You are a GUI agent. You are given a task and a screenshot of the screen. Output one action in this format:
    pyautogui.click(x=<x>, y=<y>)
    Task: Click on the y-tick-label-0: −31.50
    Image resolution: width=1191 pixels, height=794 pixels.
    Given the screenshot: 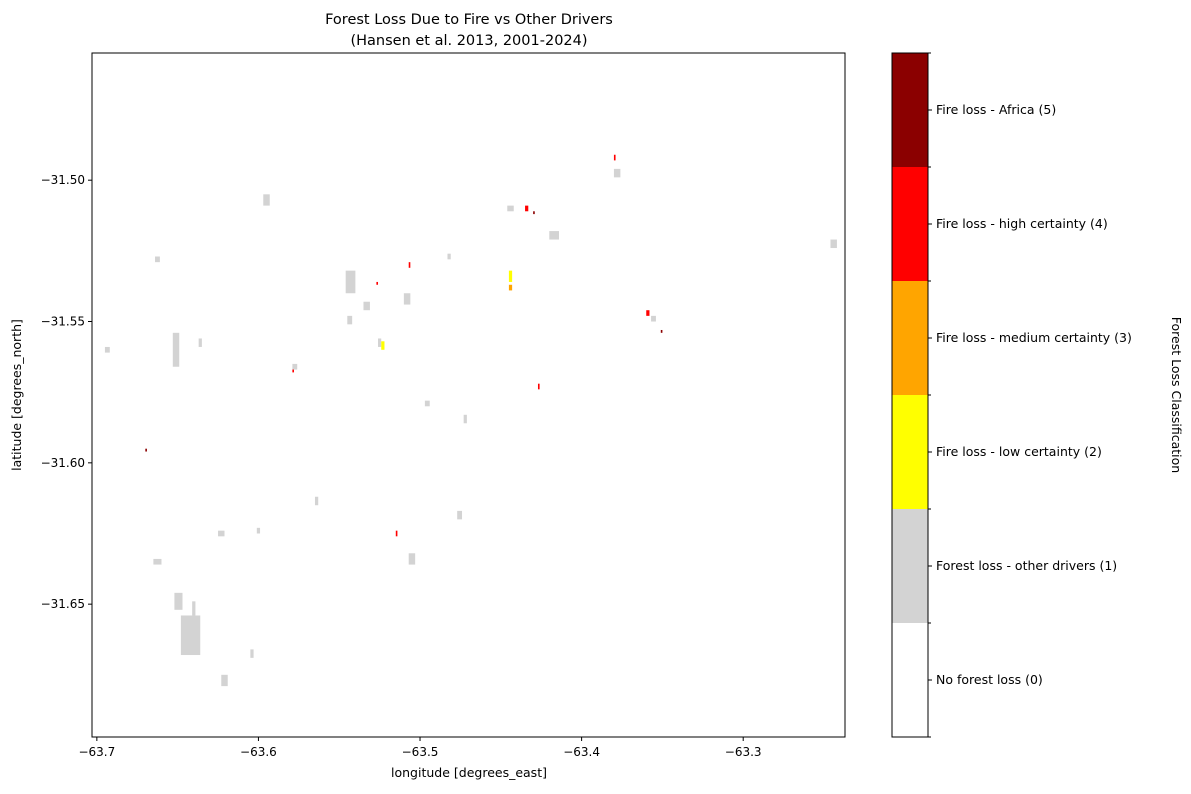 What is the action you would take?
    pyautogui.click(x=63, y=180)
    